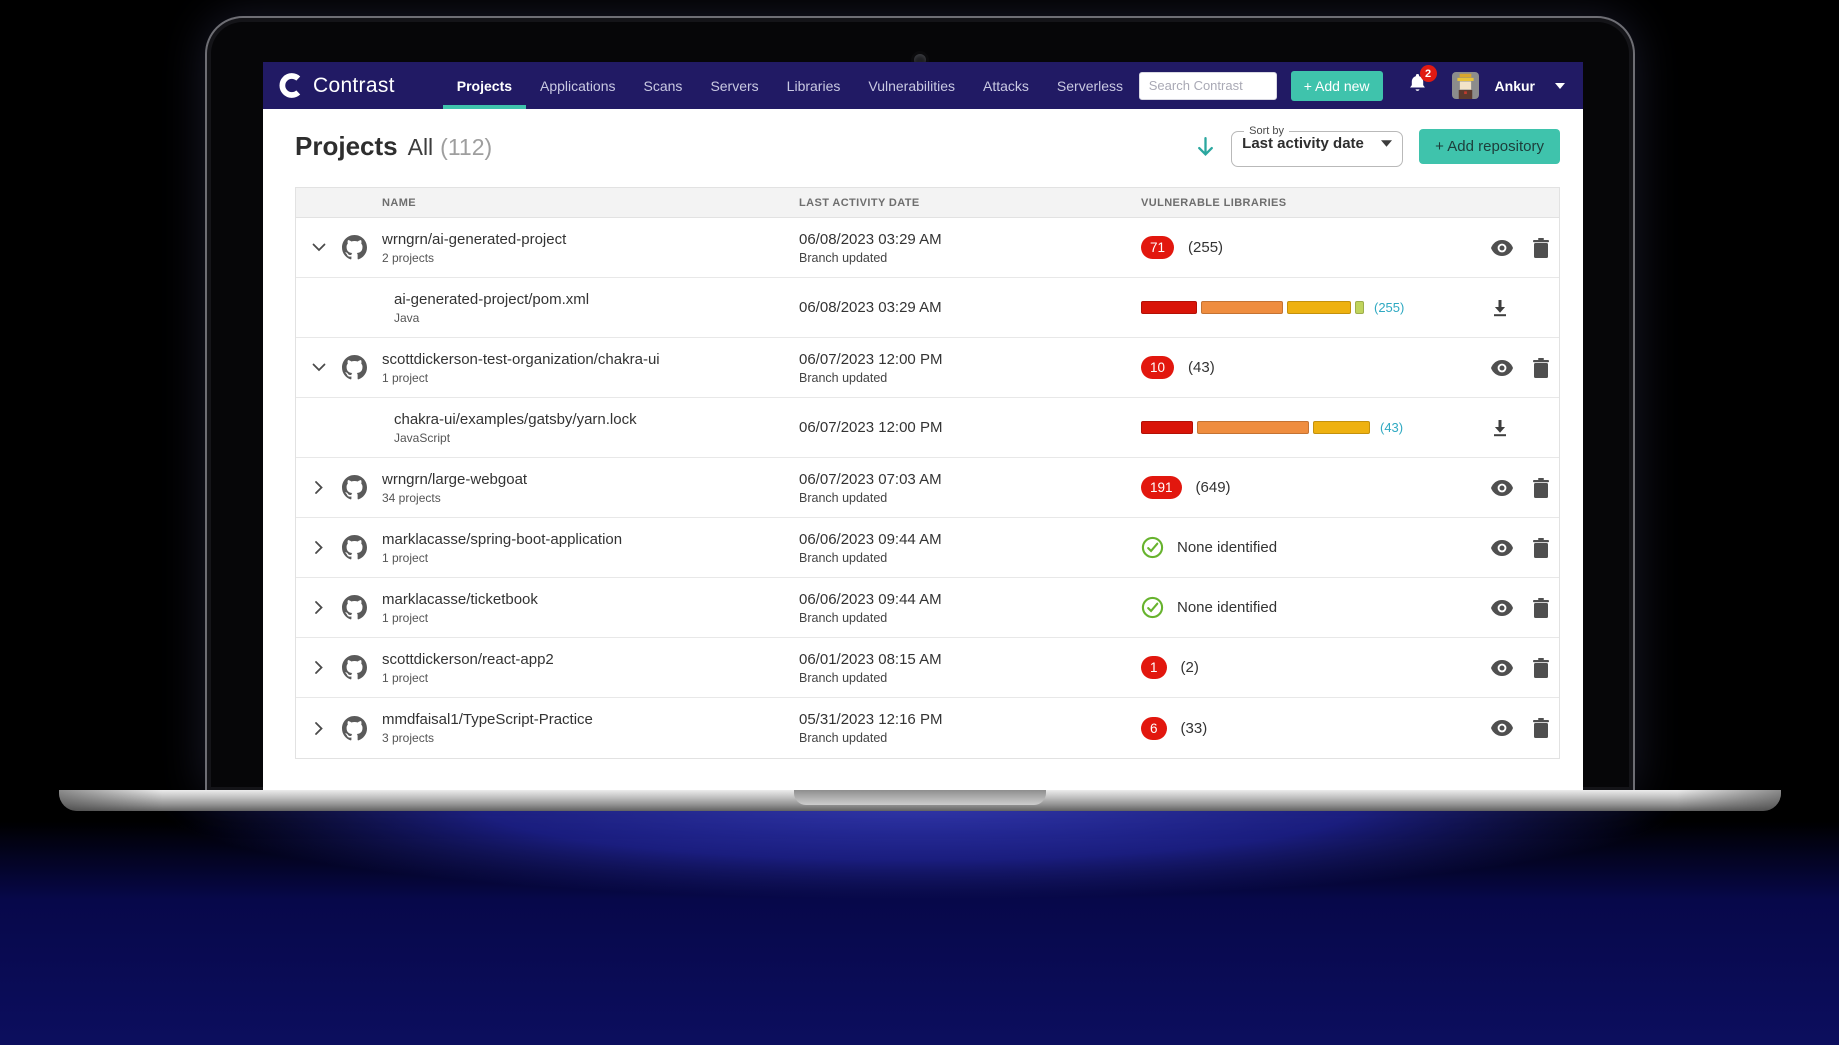 This screenshot has width=1839, height=1045. I want to click on title-group: Projects All (112), so click(393, 146).